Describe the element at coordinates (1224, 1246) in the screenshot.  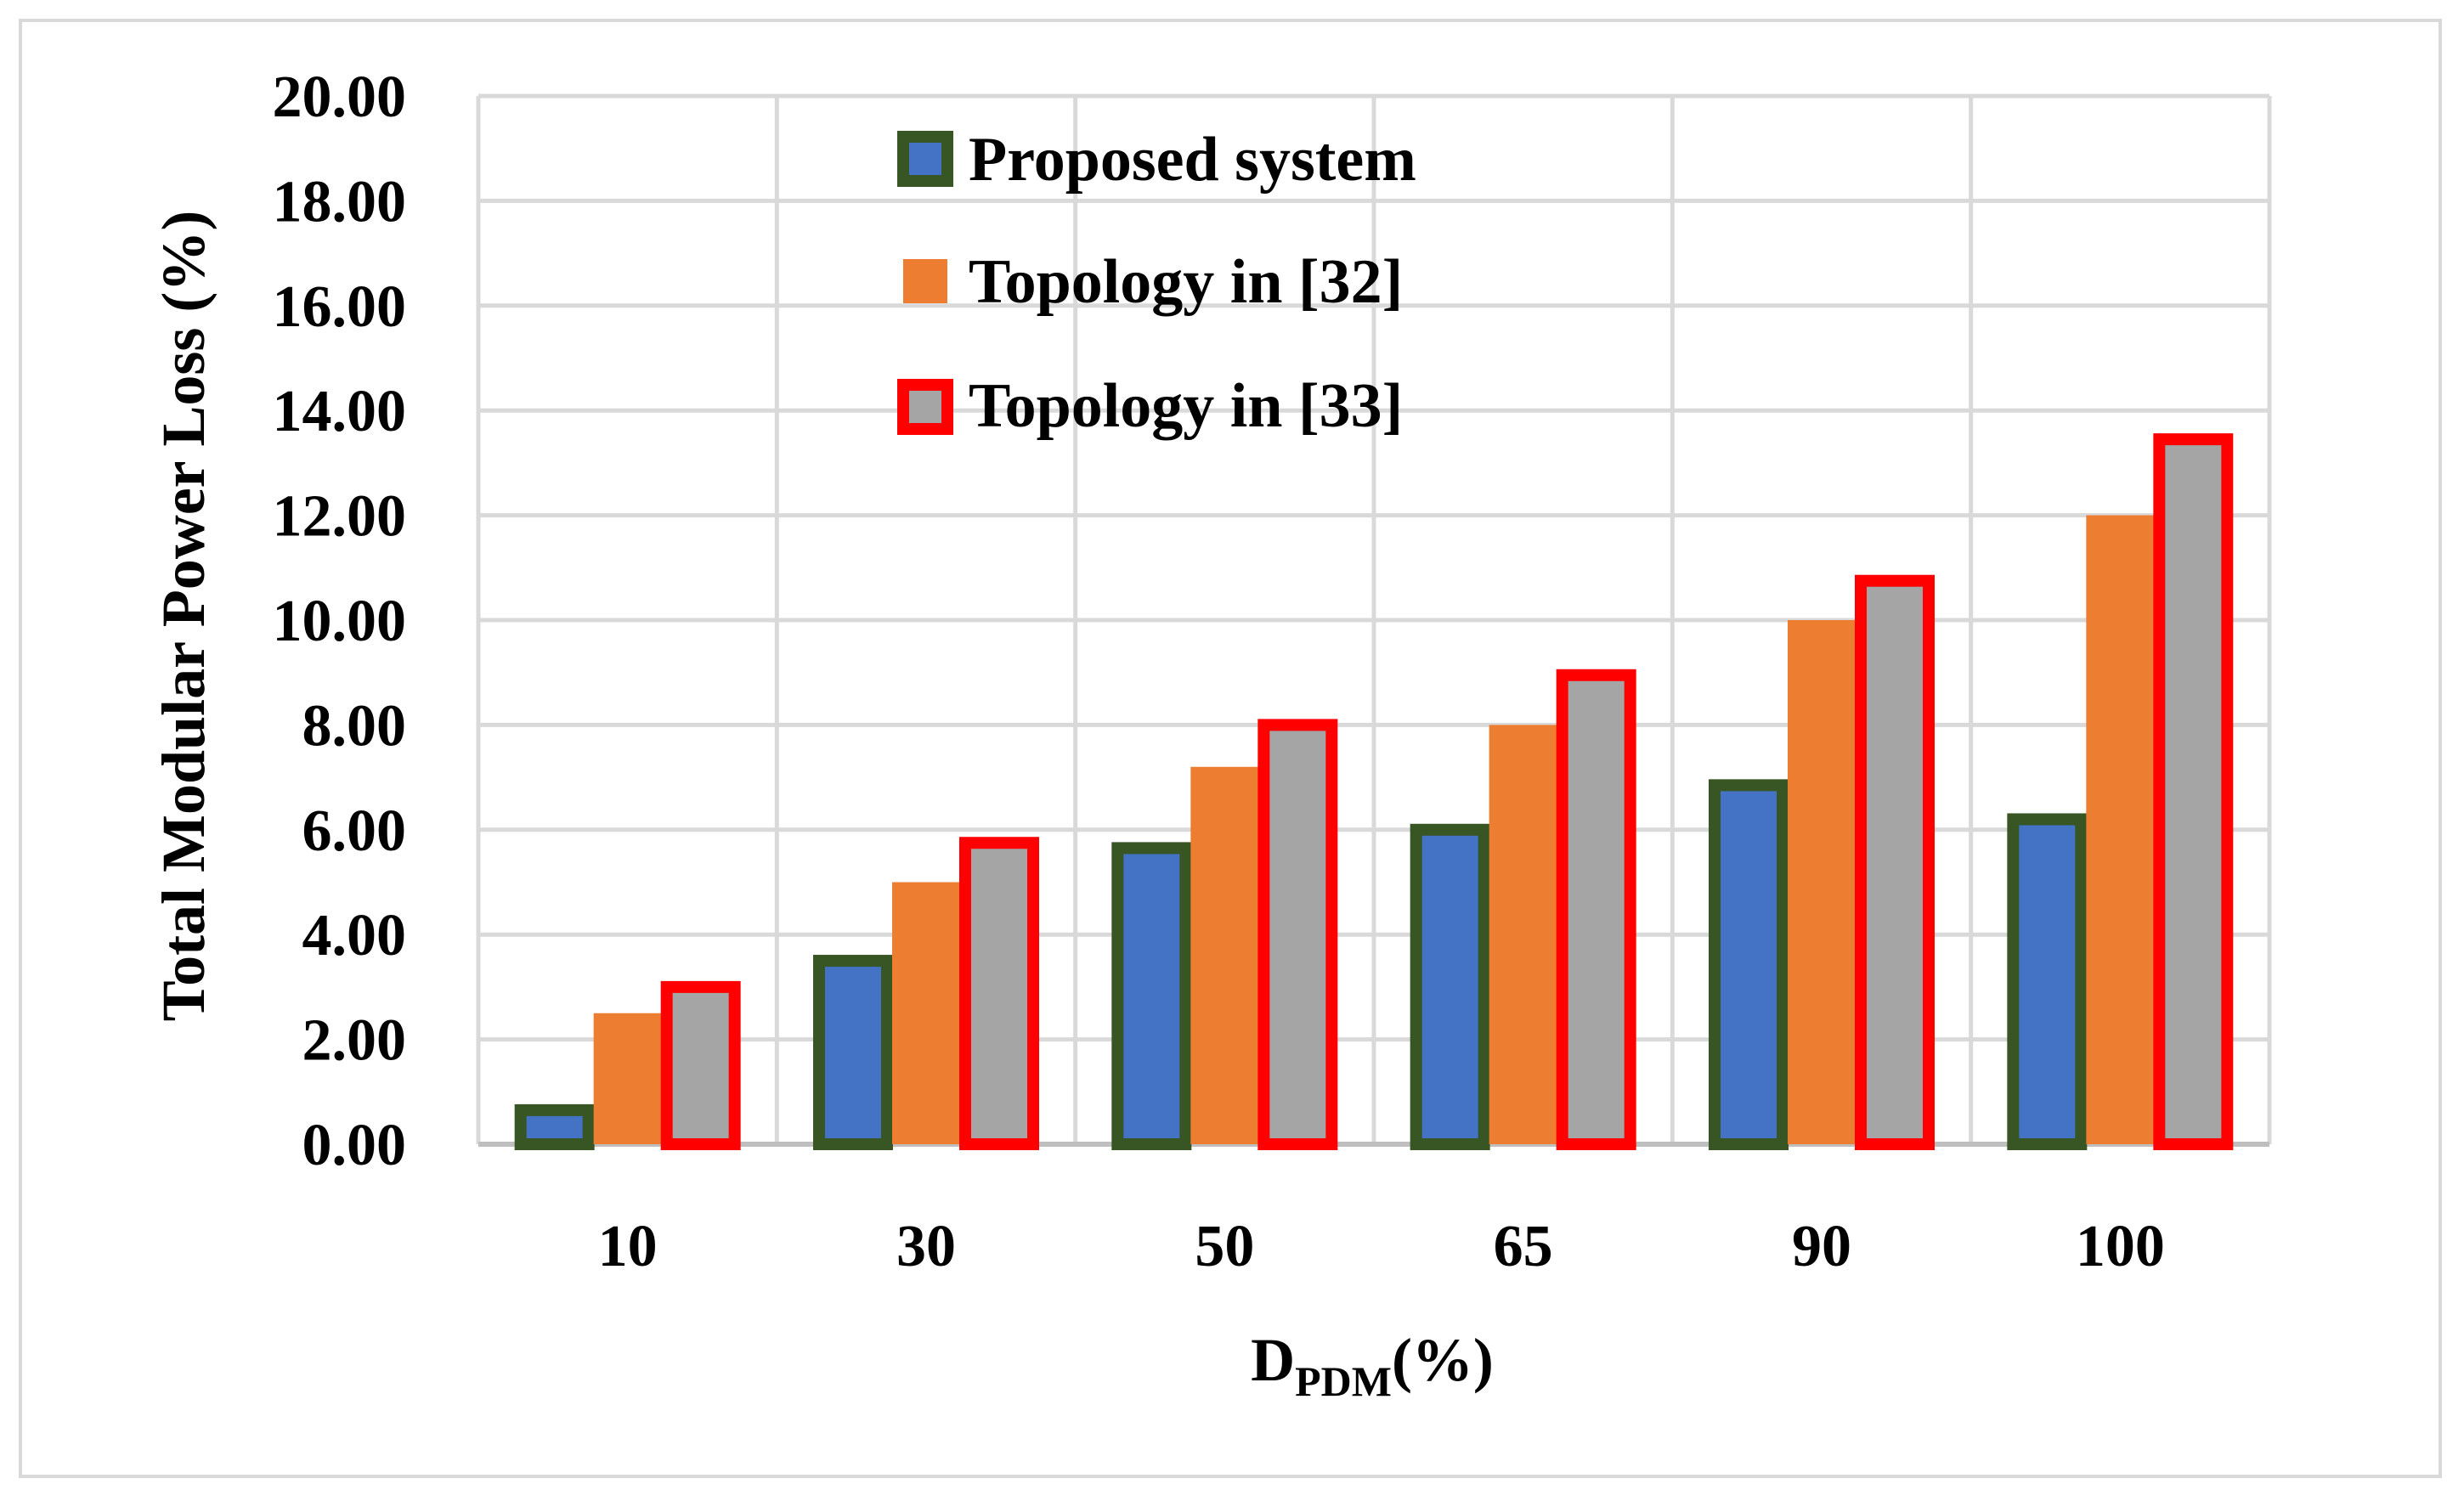
I see `x-tick-label: 50` at that location.